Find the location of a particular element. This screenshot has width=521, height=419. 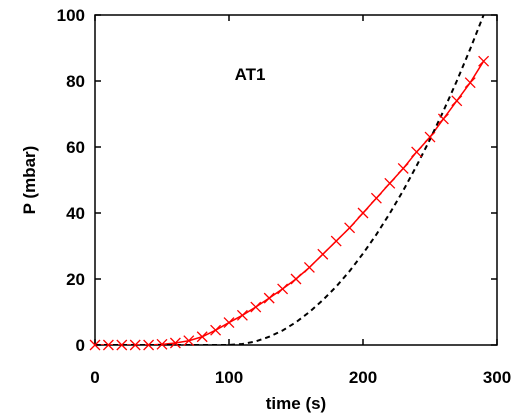

y-tick-label: 100 is located at coordinates (71, 15).